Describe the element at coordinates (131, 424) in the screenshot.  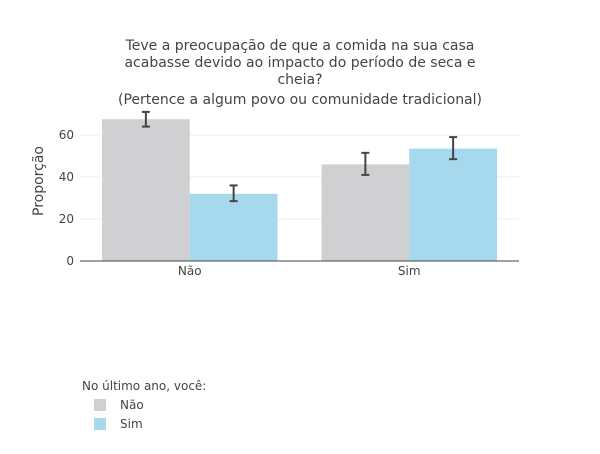
I see `legend-label: Sim` at that location.